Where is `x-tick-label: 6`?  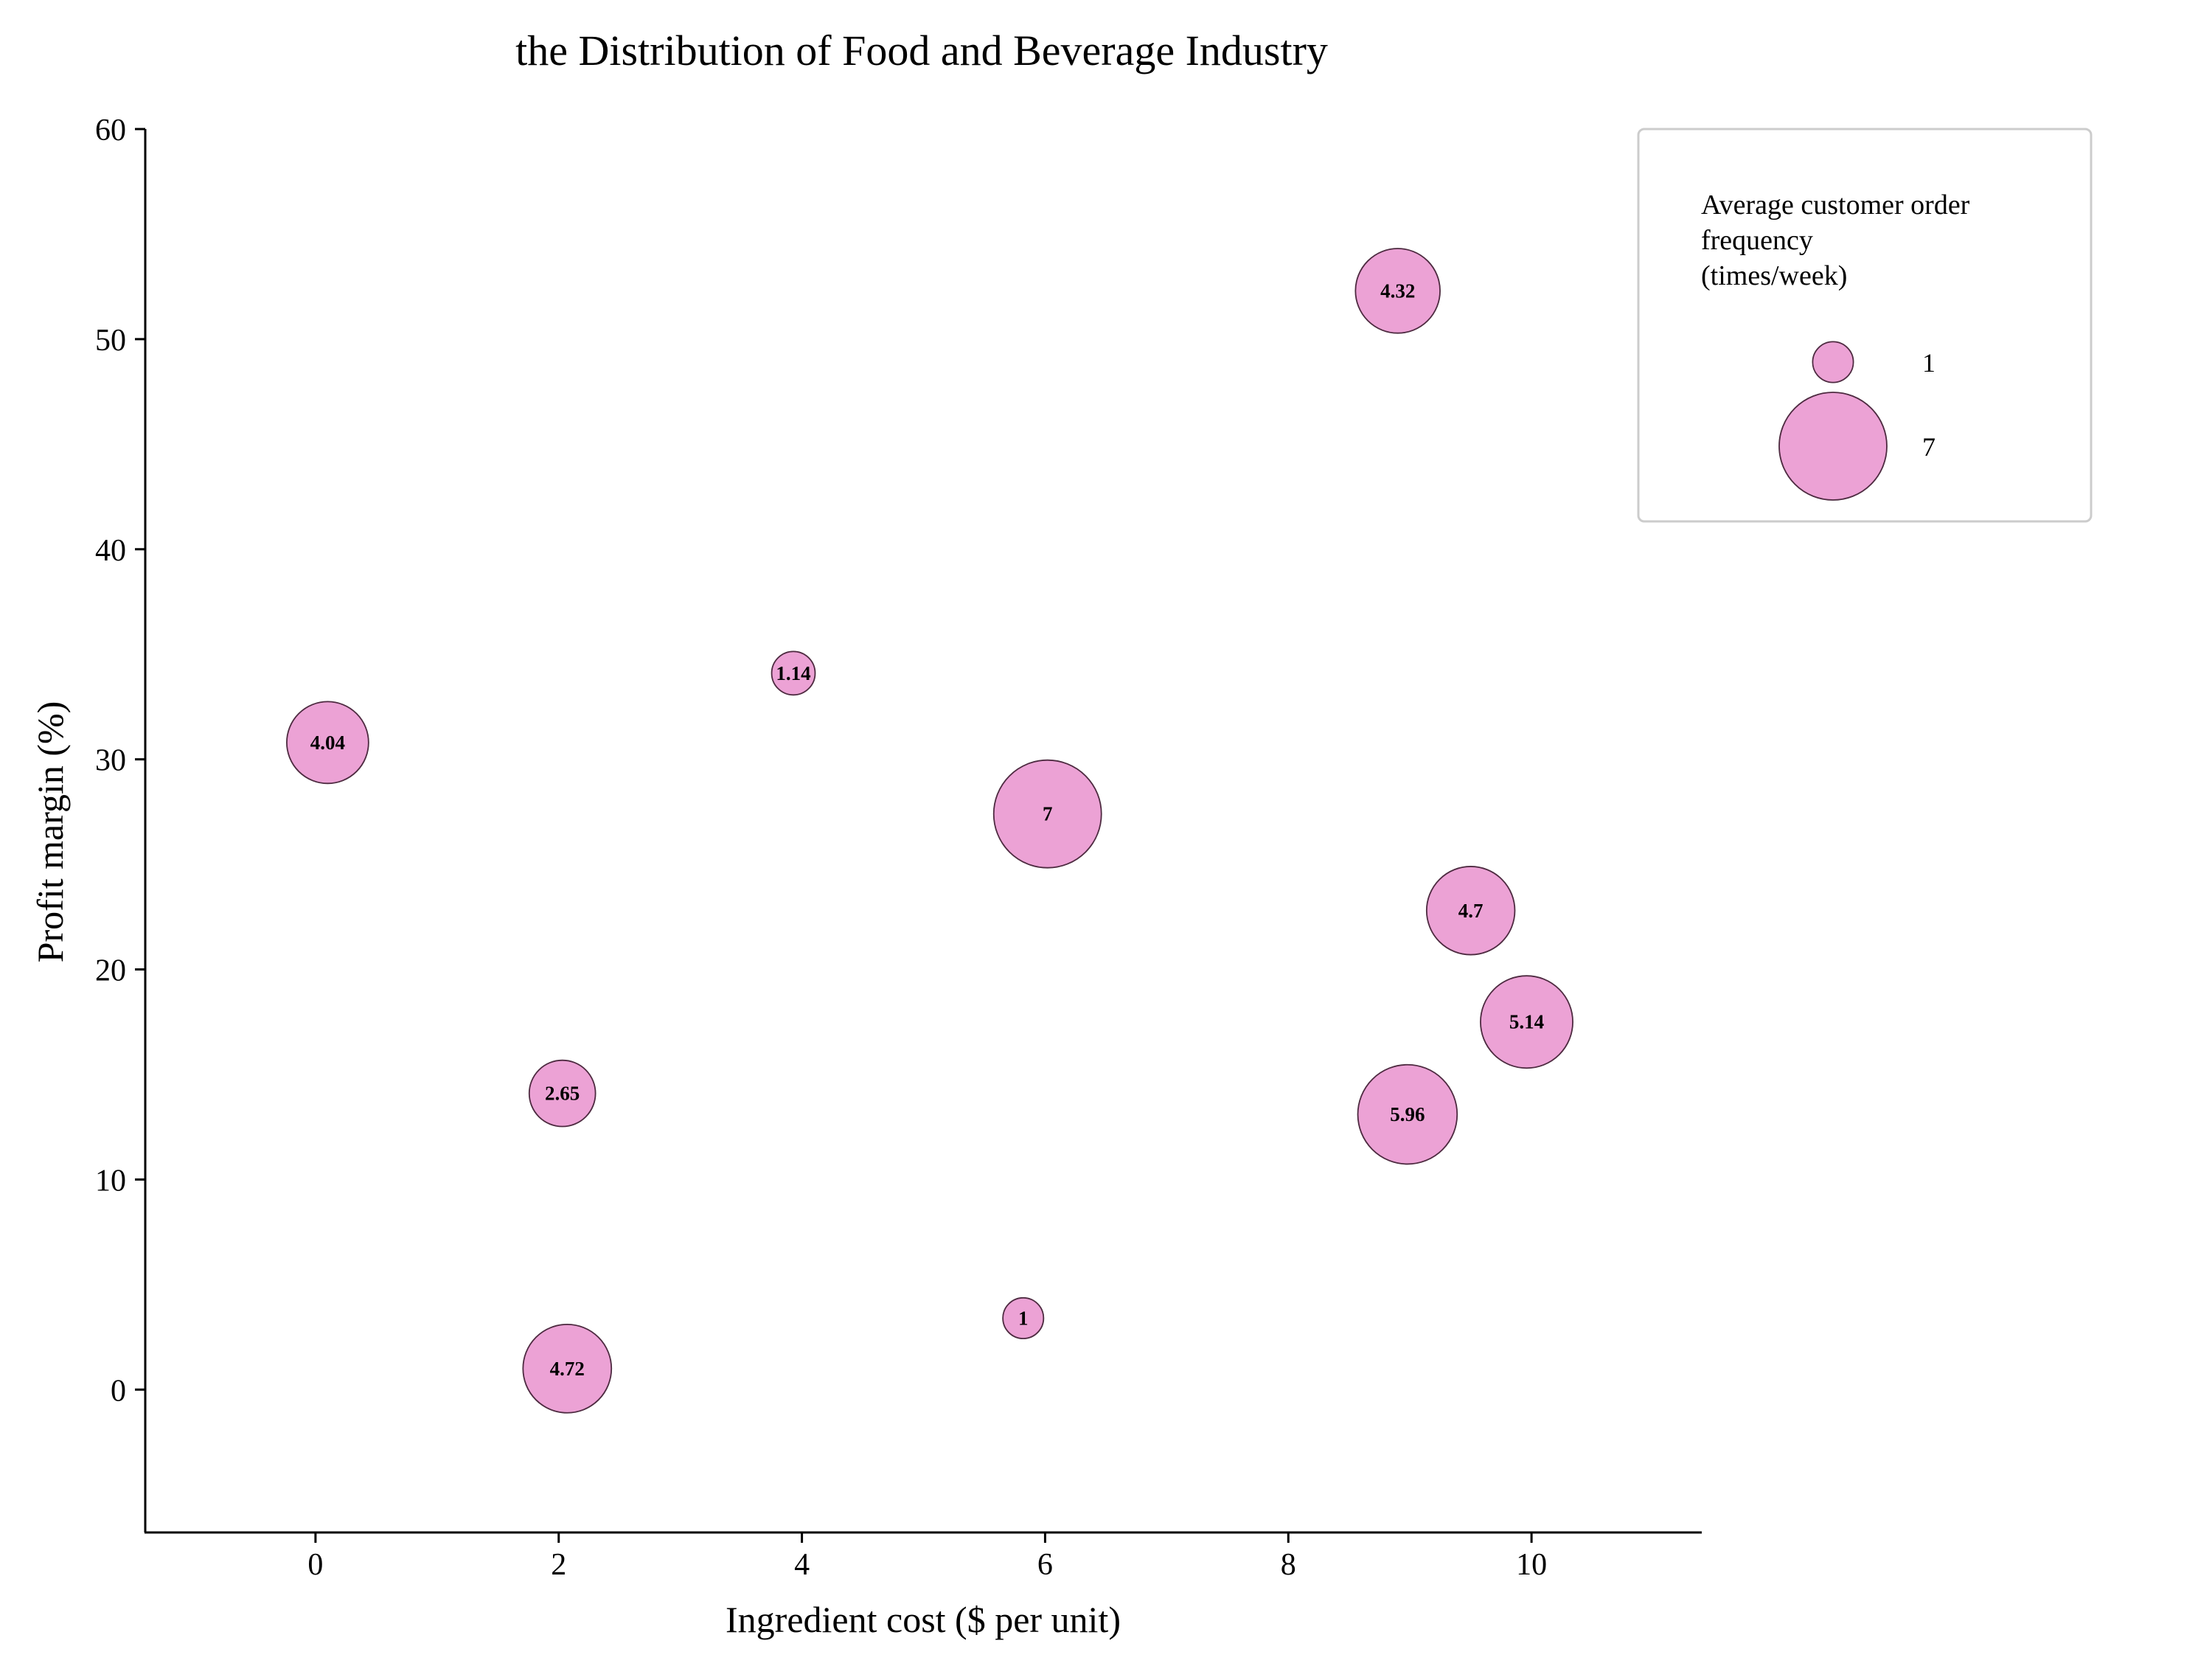
x-tick-label: 6 is located at coordinates (1045, 1565).